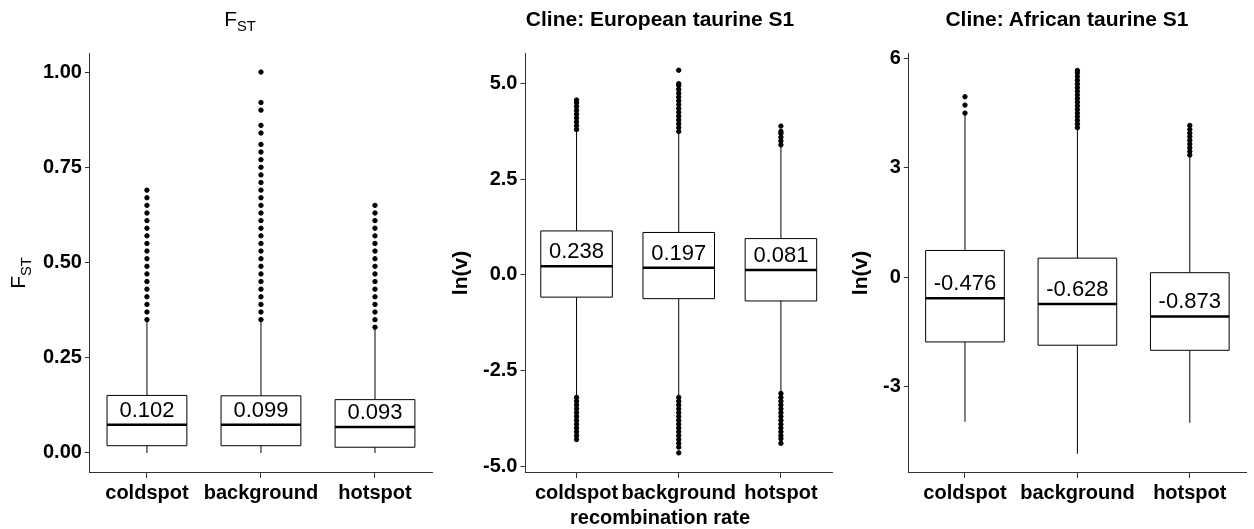 The width and height of the screenshot is (1254, 529). Describe the element at coordinates (62, 451) in the screenshot. I see `y-tick-label: 0.00` at that location.